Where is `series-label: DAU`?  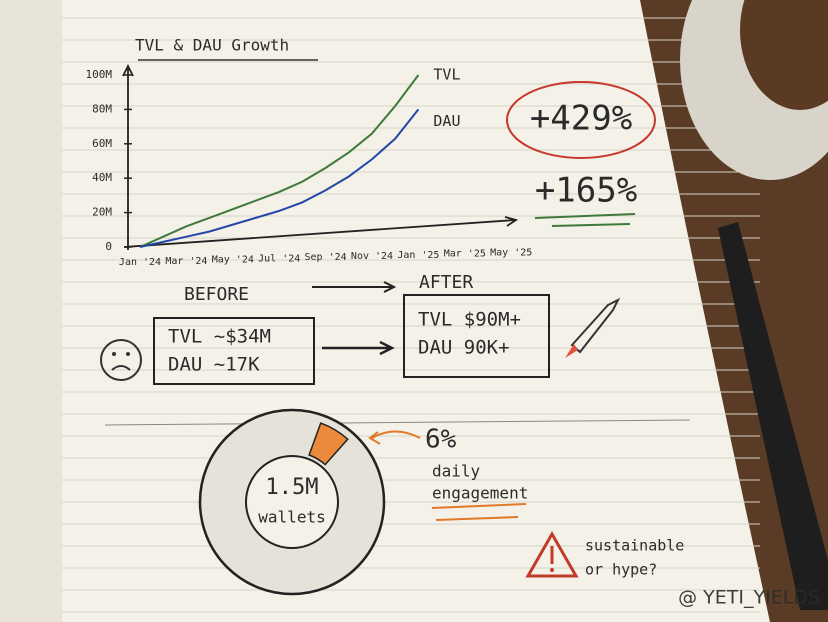
series-label: DAU is located at coordinates (446, 121).